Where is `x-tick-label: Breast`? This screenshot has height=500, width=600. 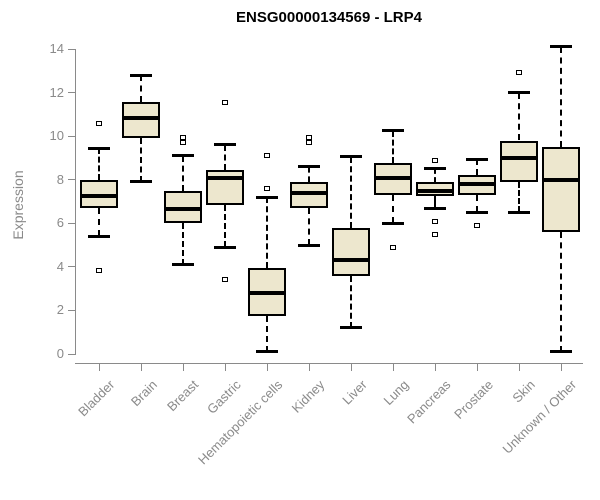
x-tick-label: Breast is located at coordinates (183, 396).